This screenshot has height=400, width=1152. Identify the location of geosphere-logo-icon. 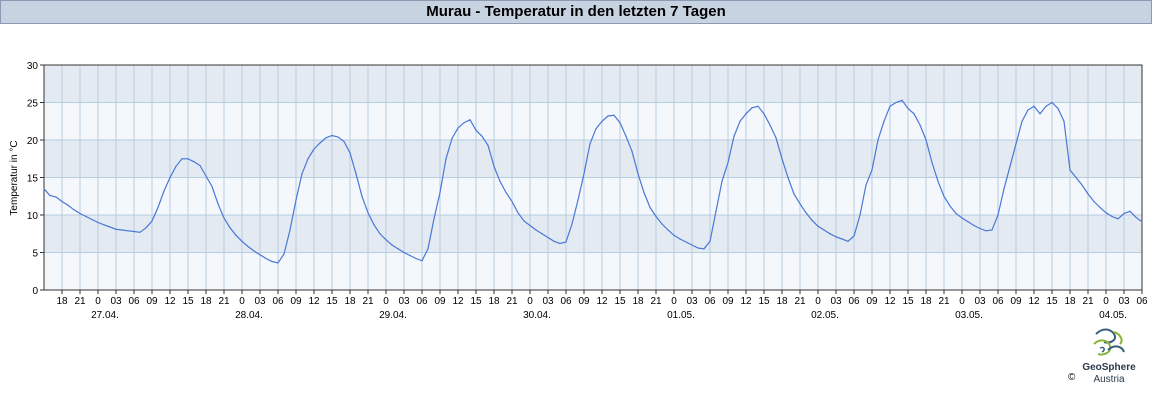
(1109, 342).